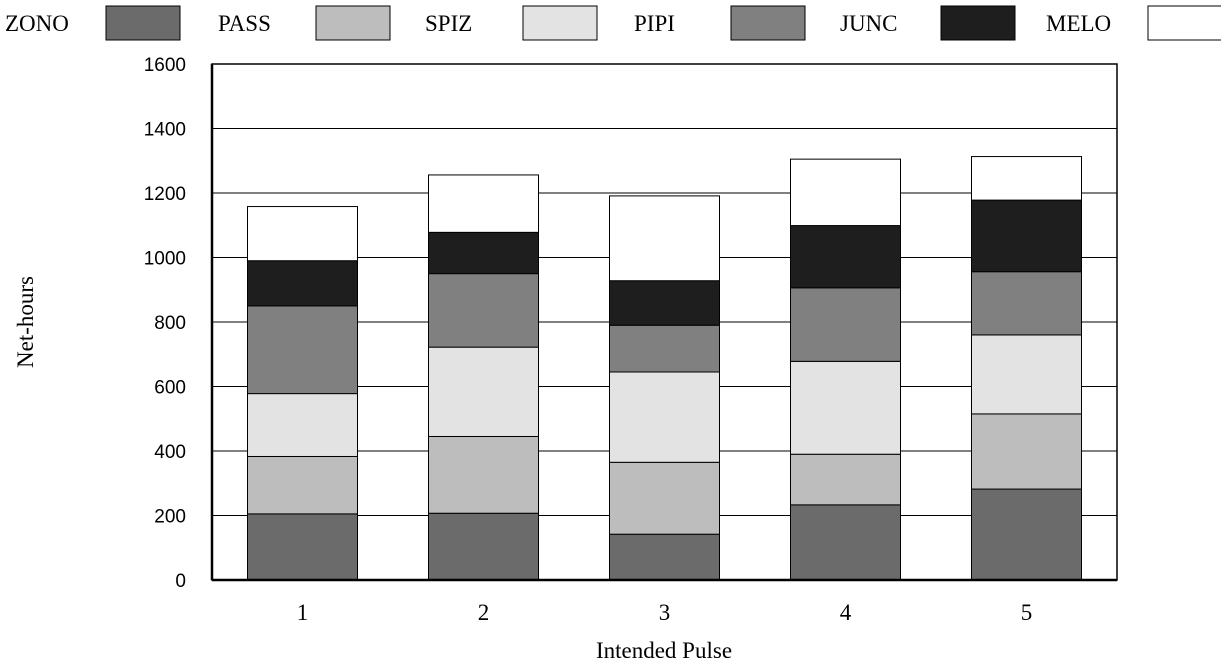 The image size is (1221, 669). What do you see at coordinates (1184, 23) in the screenshot?
I see `legend-swatch-melo` at bounding box center [1184, 23].